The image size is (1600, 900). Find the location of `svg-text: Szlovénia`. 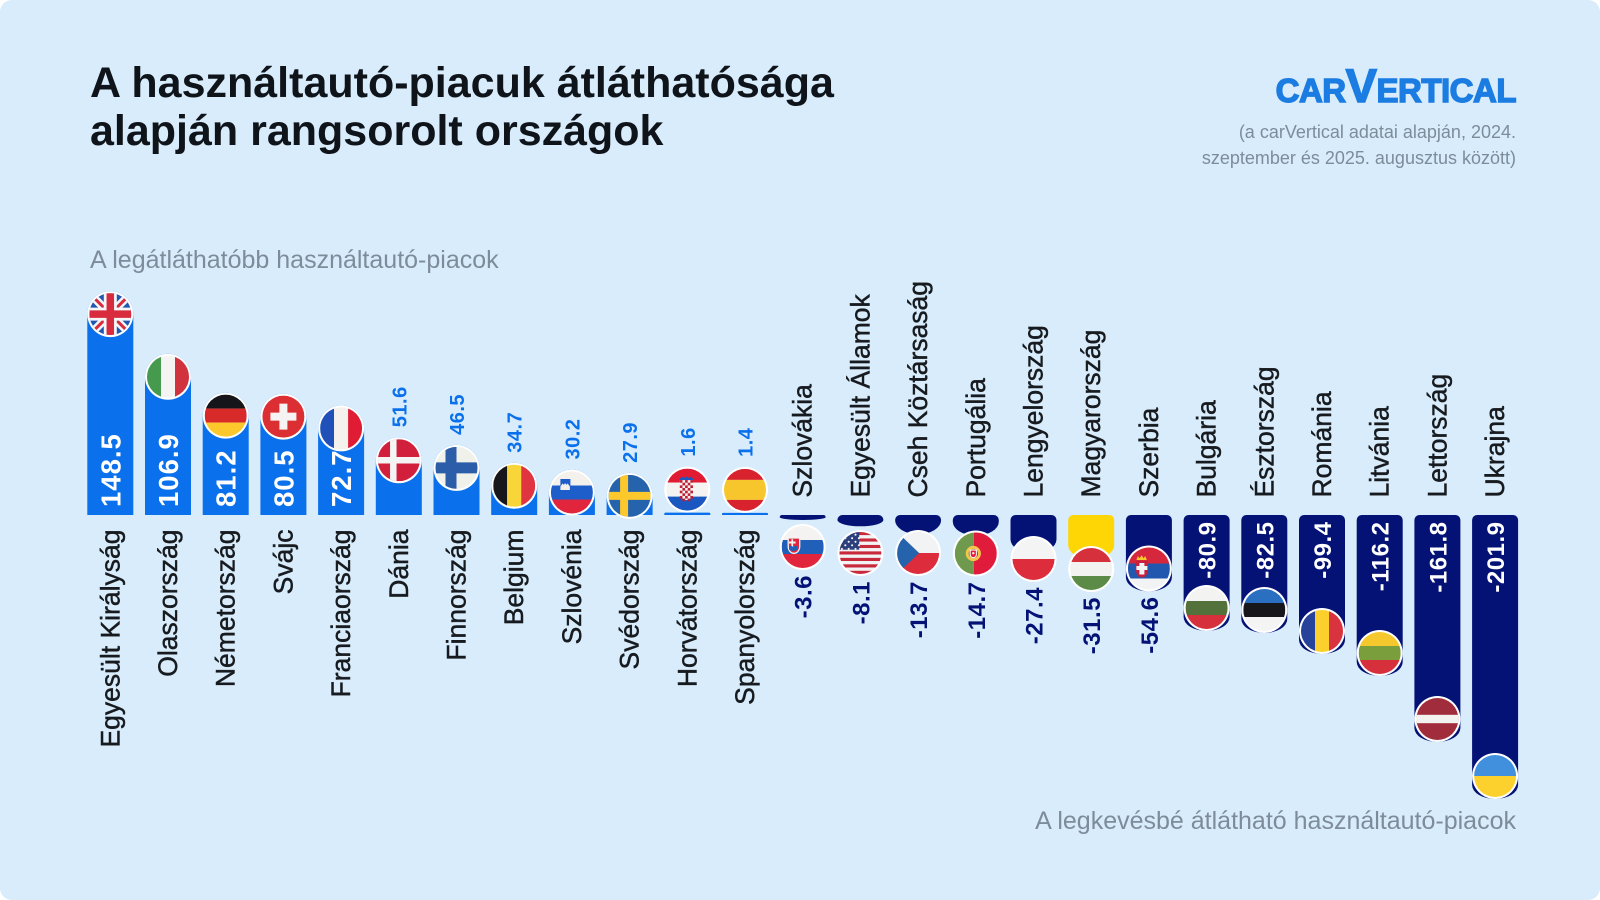

svg-text: Szlovénia is located at coordinates (572, 586).